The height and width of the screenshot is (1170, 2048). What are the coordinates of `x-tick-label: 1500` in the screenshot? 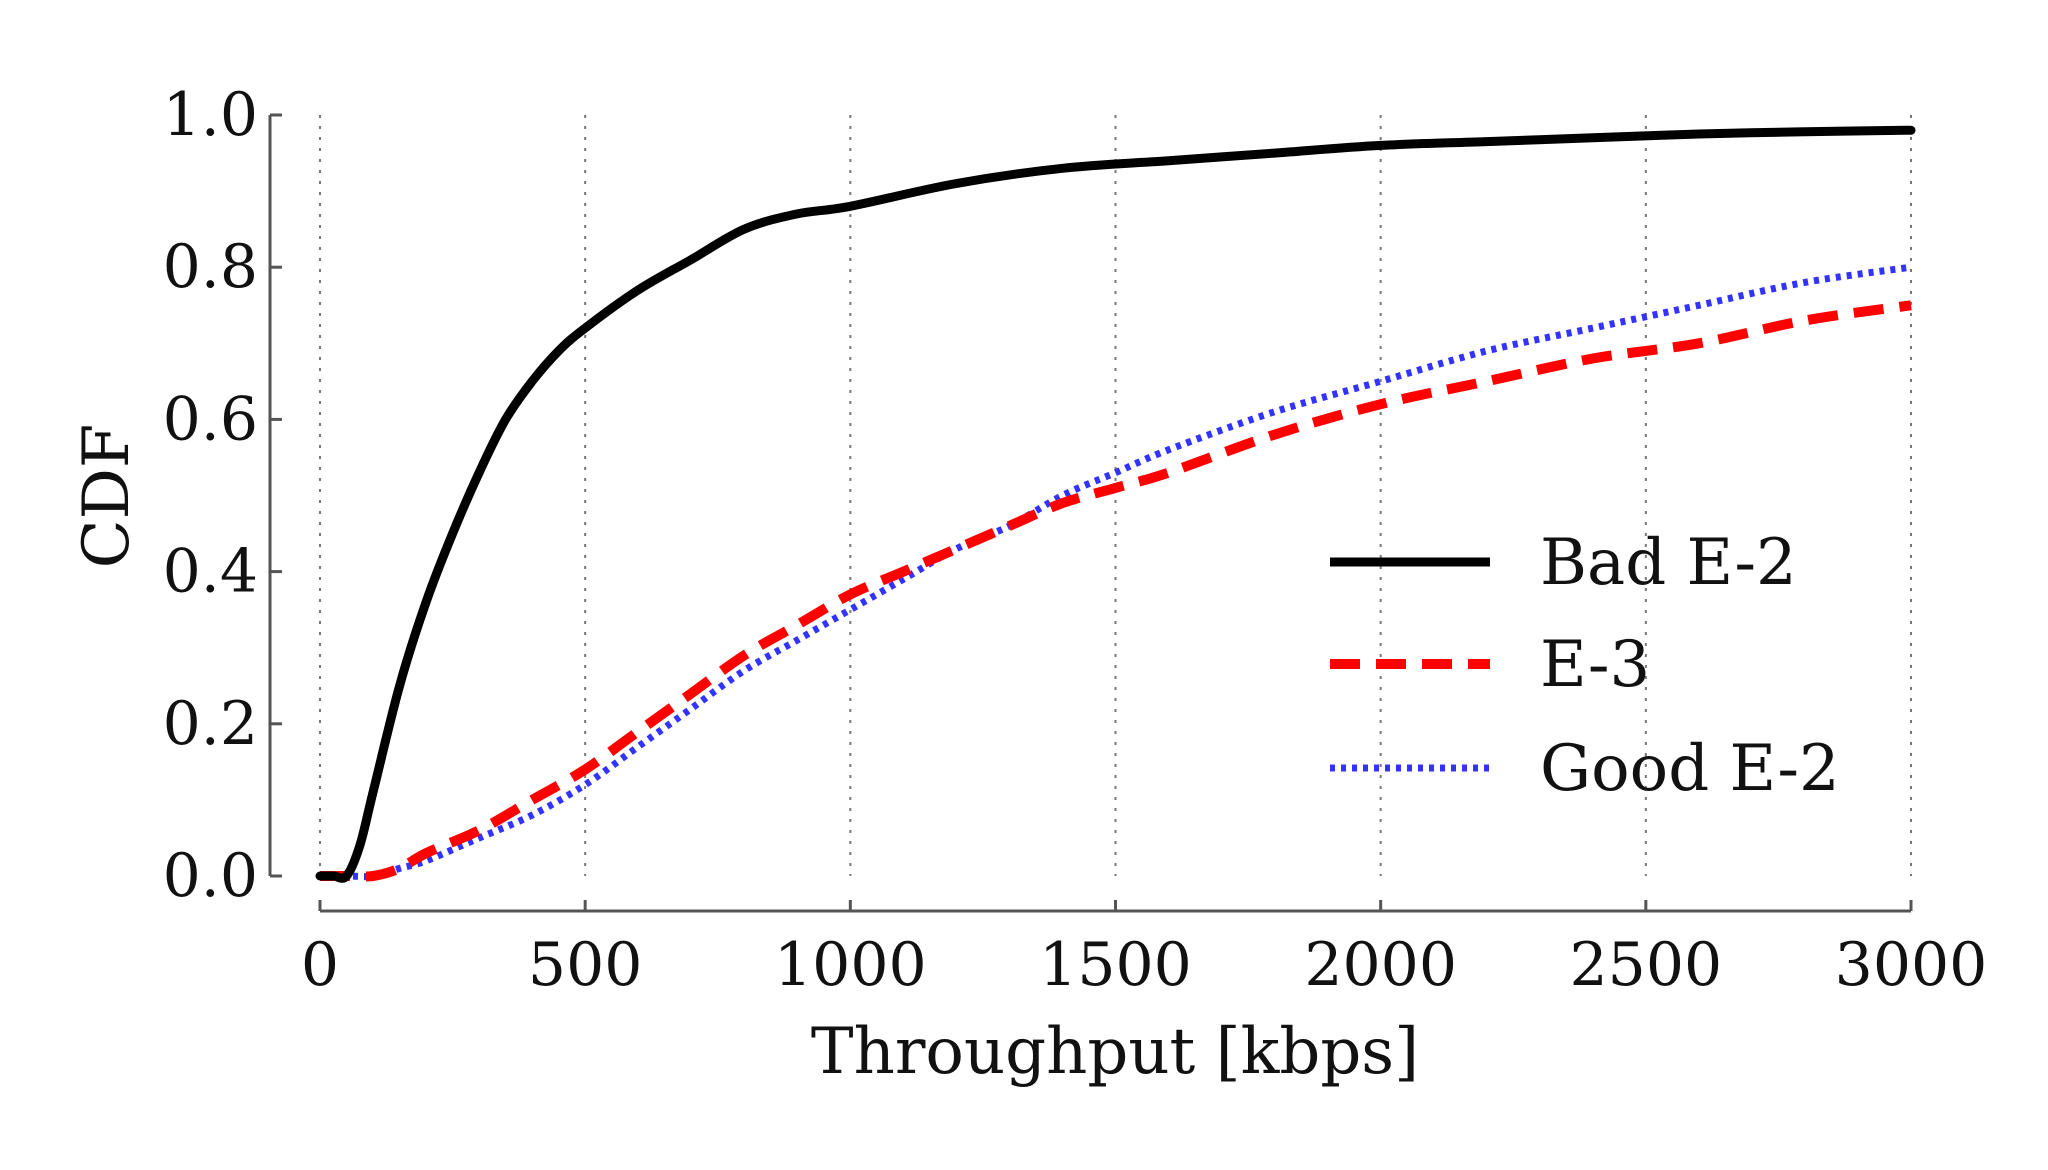 It's located at (1115, 965).